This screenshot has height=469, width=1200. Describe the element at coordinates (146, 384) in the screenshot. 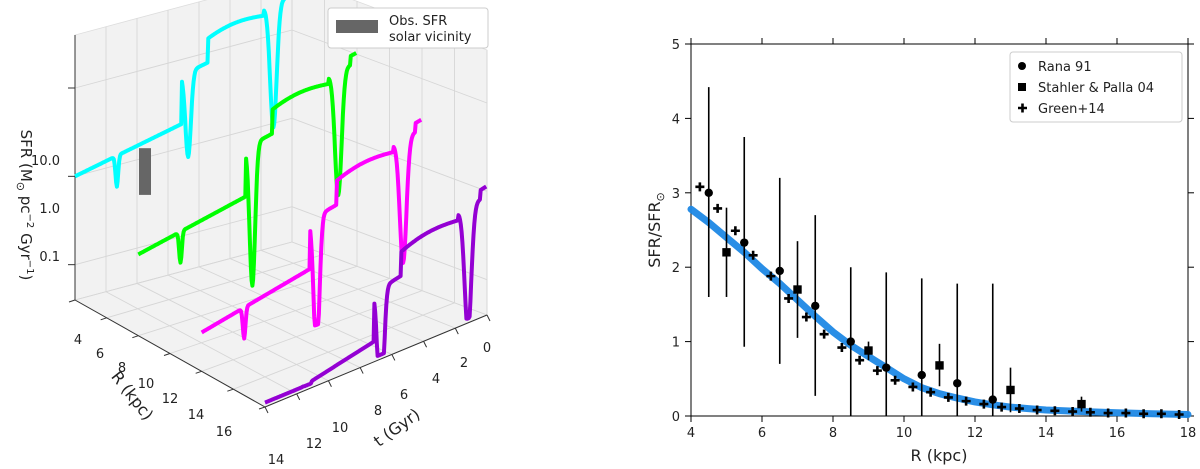

I see `y-tick-3: 10` at that location.